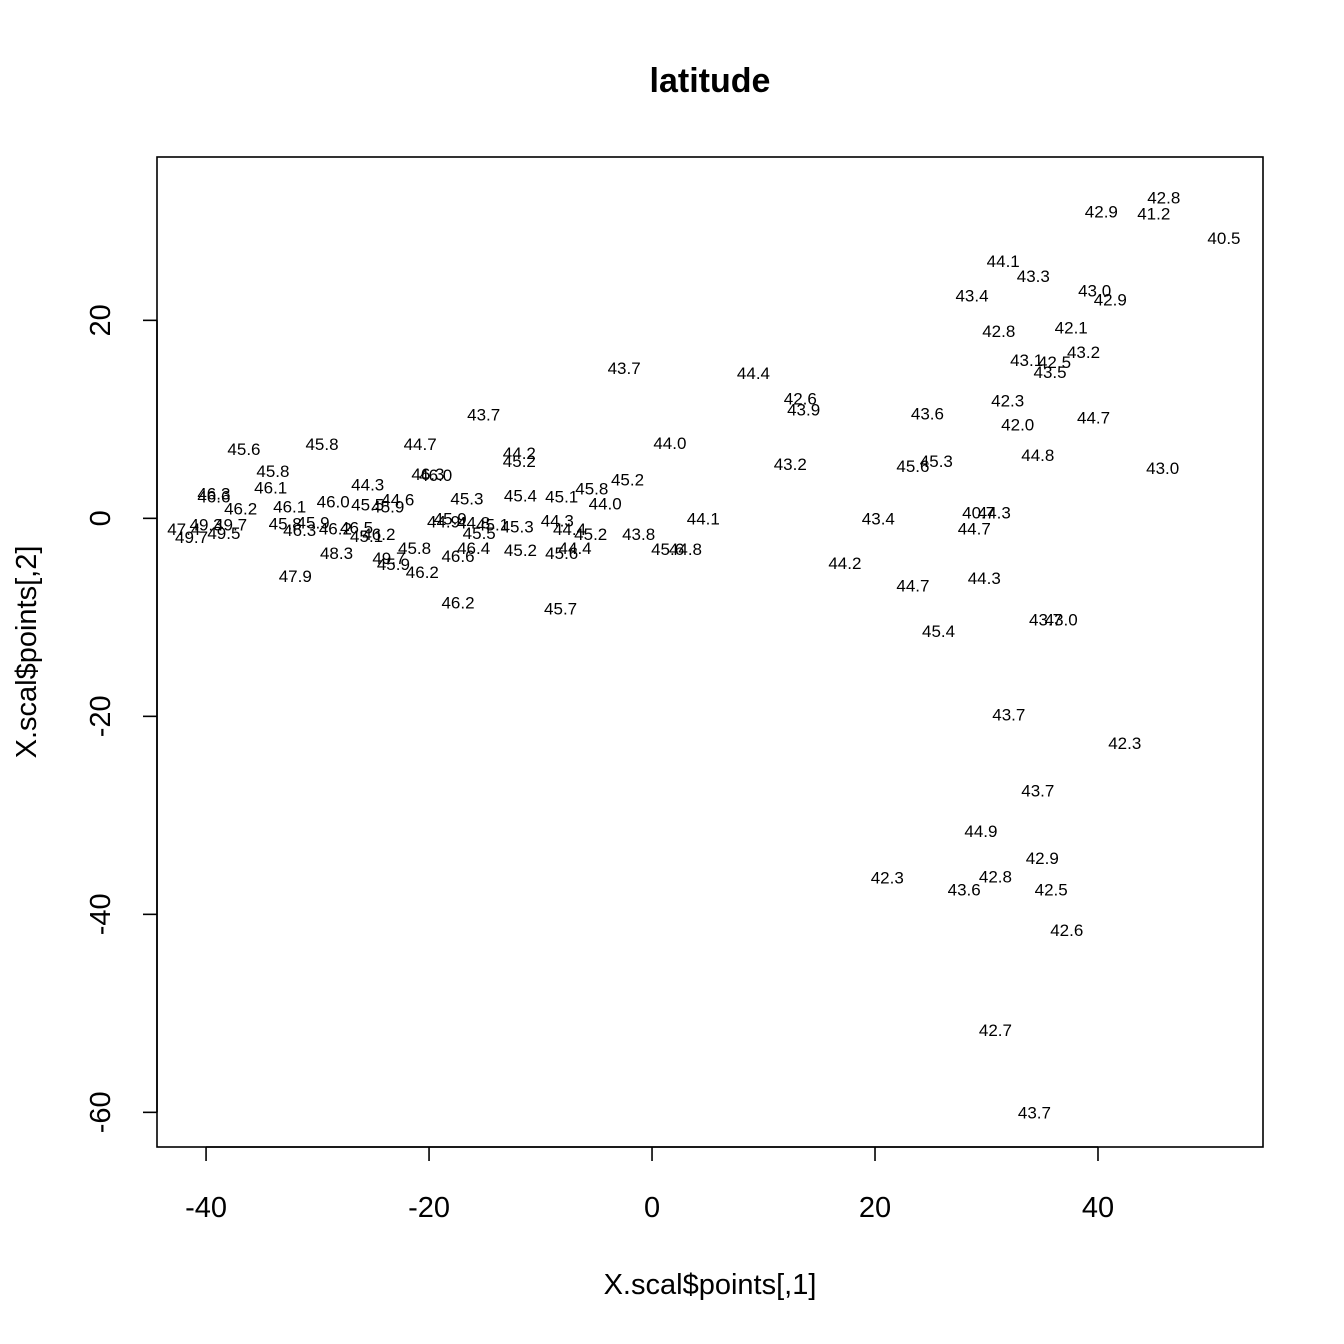 The width and height of the screenshot is (1344, 1344). I want to click on x-tick-label: 40, so click(1098, 1208).